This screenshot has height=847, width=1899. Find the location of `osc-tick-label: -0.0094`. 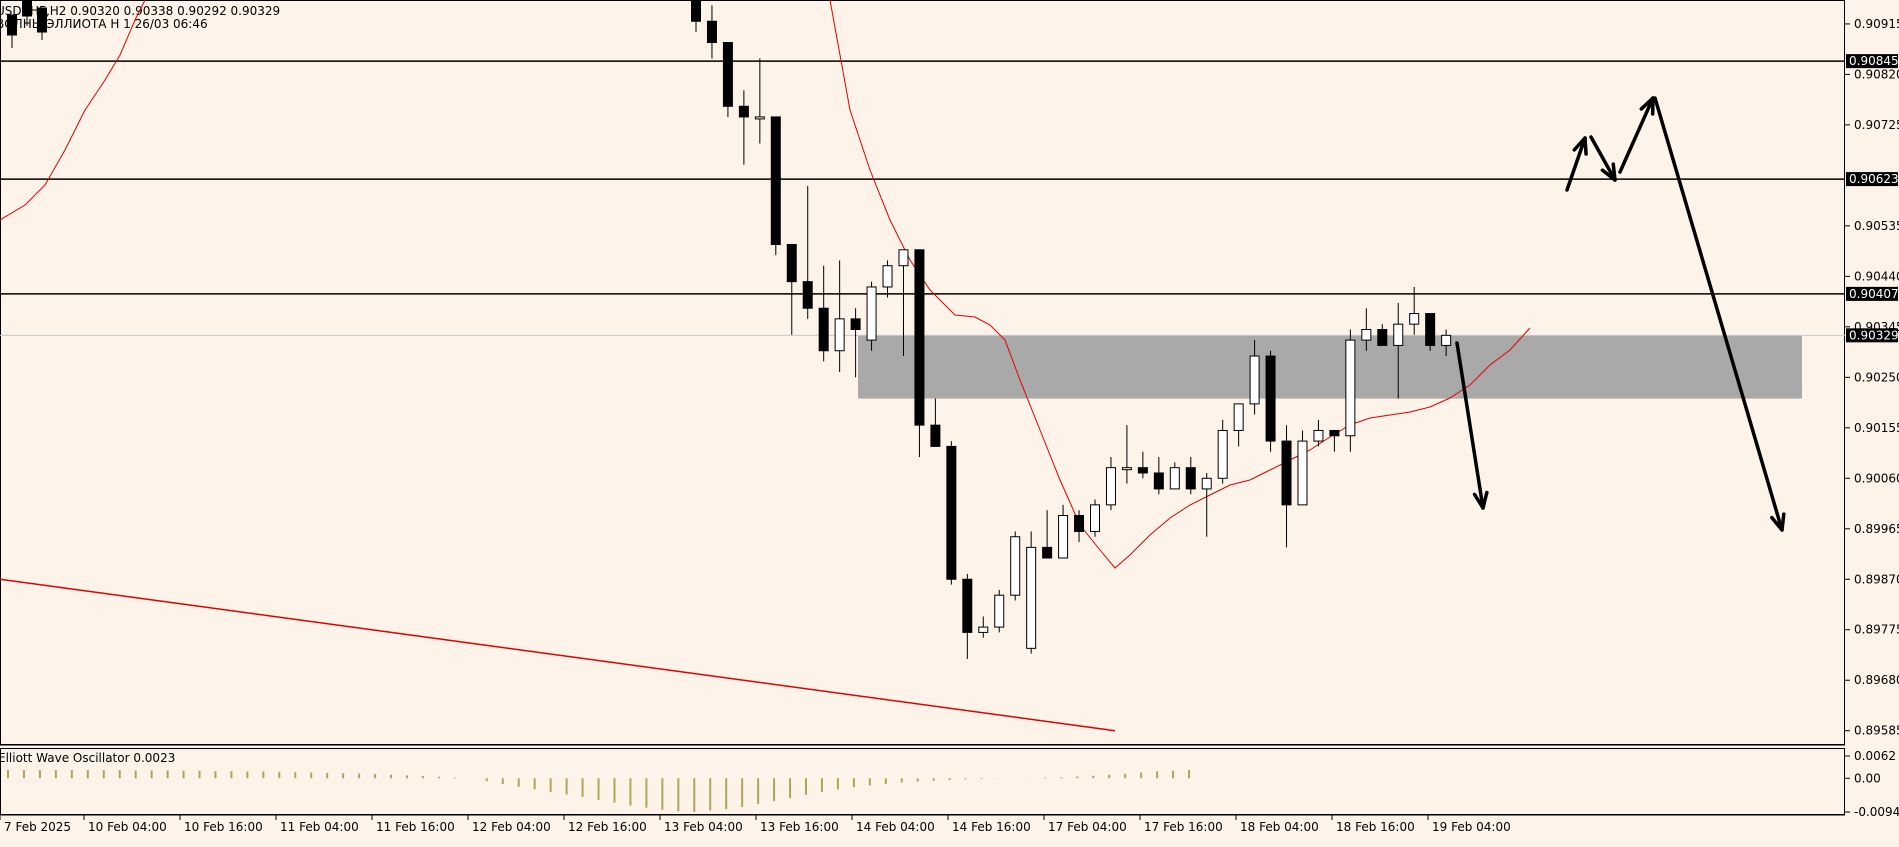

osc-tick-label: -0.0094 is located at coordinates (1876, 812).